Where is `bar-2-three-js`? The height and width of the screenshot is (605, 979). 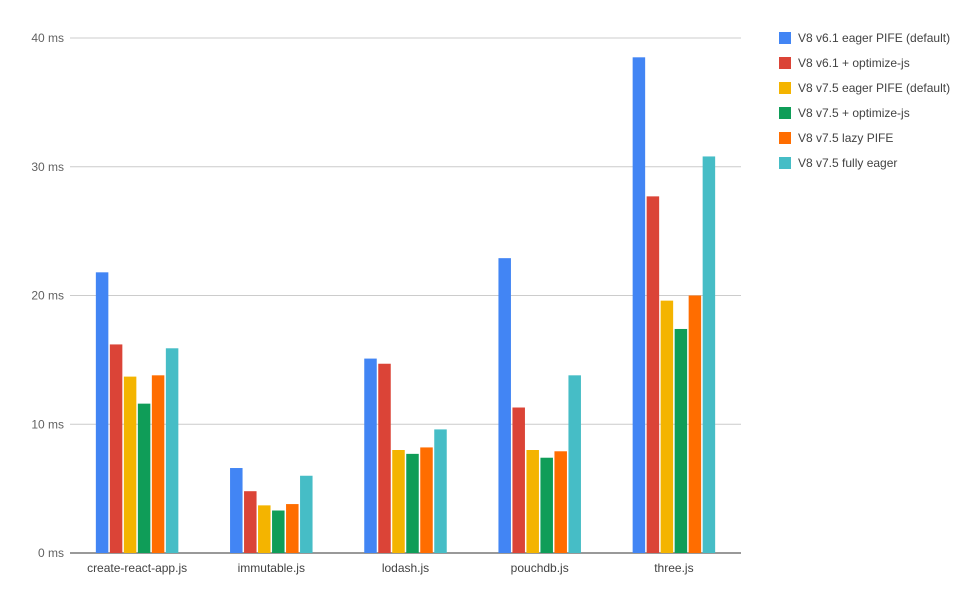 bar-2-three-js is located at coordinates (653, 375).